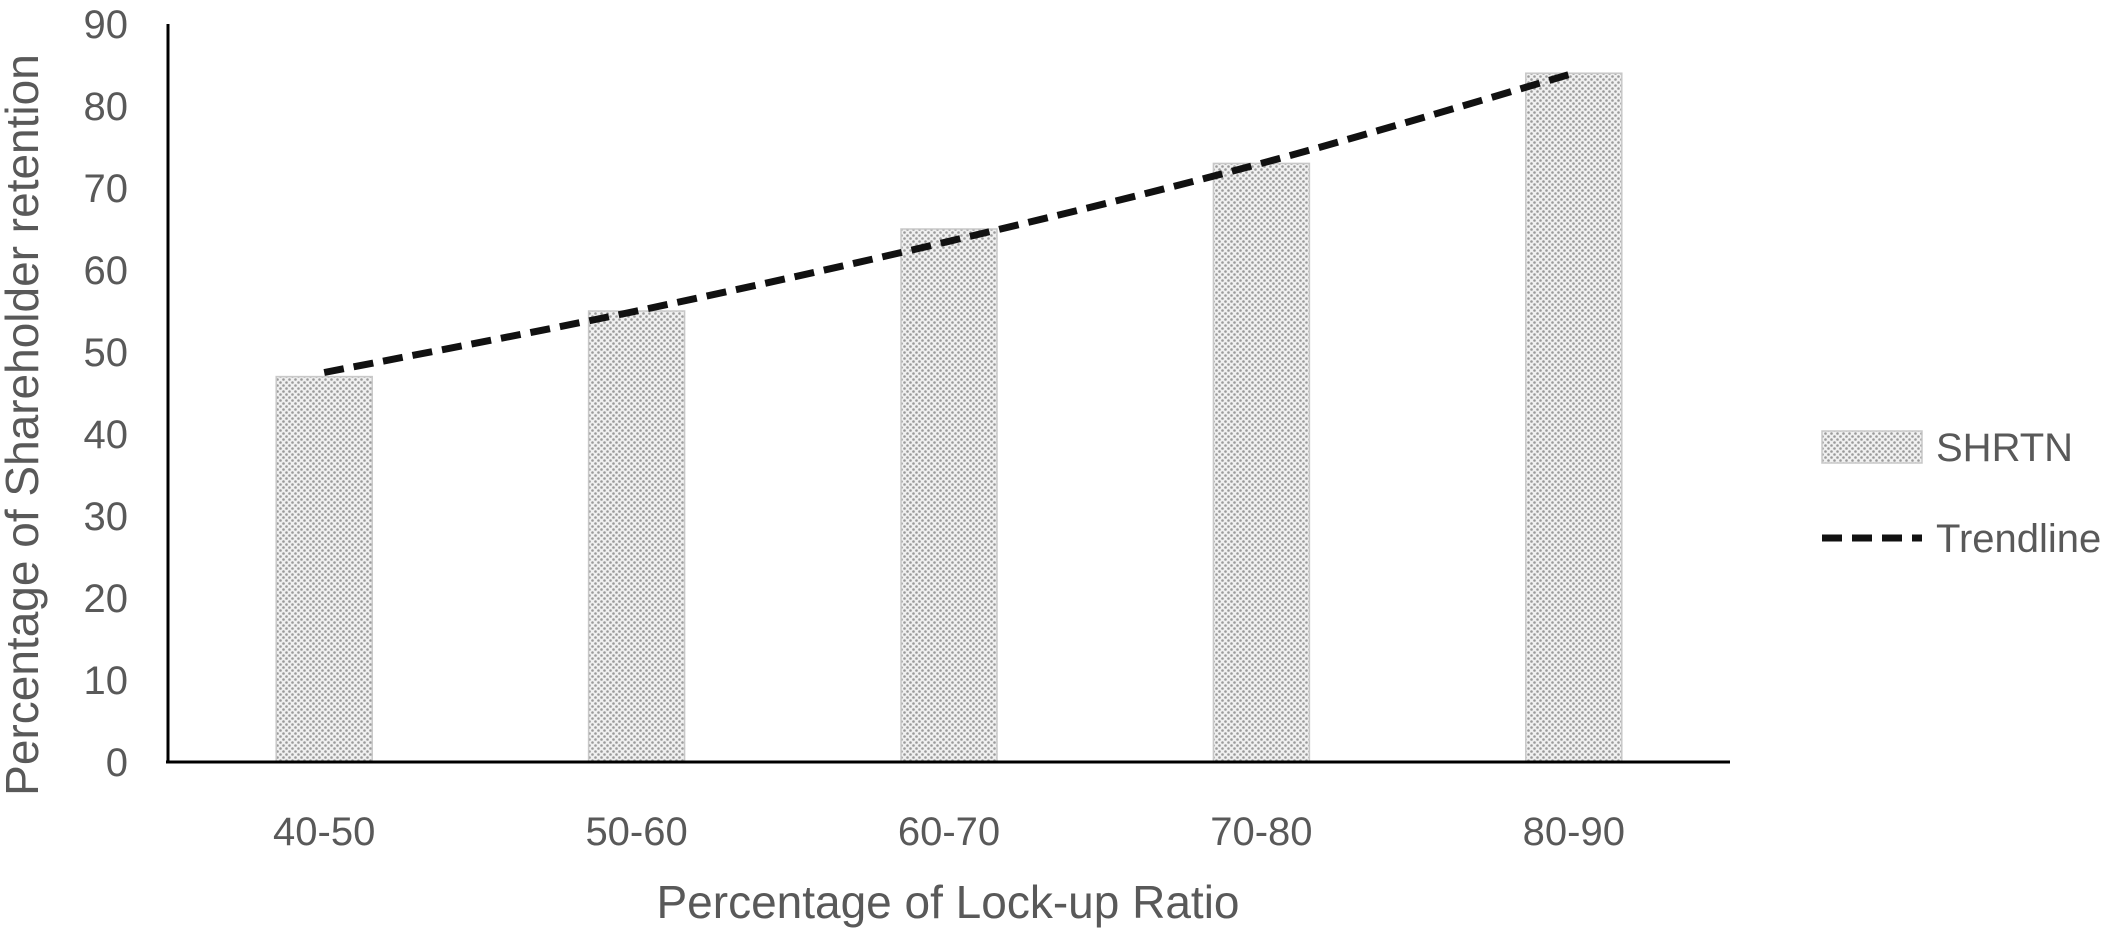 The image size is (2128, 932). Describe the element at coordinates (636, 832) in the screenshot. I see `x-tick-label: 50-60` at that location.